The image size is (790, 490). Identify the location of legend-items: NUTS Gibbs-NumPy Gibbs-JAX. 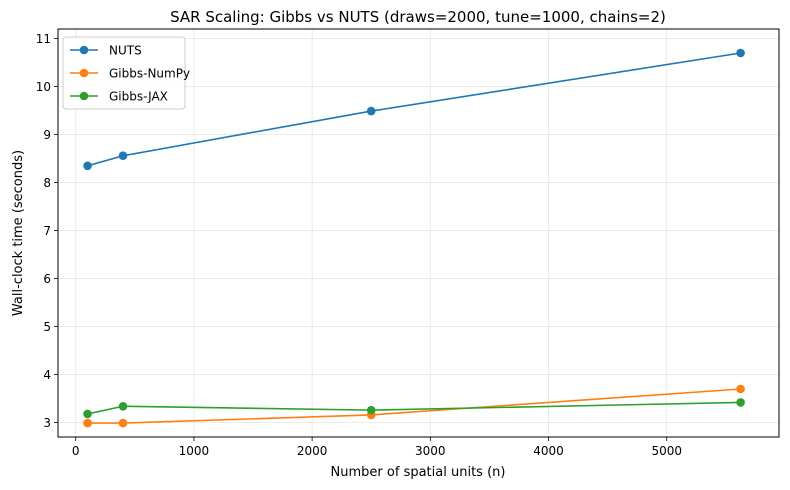
(130, 74).